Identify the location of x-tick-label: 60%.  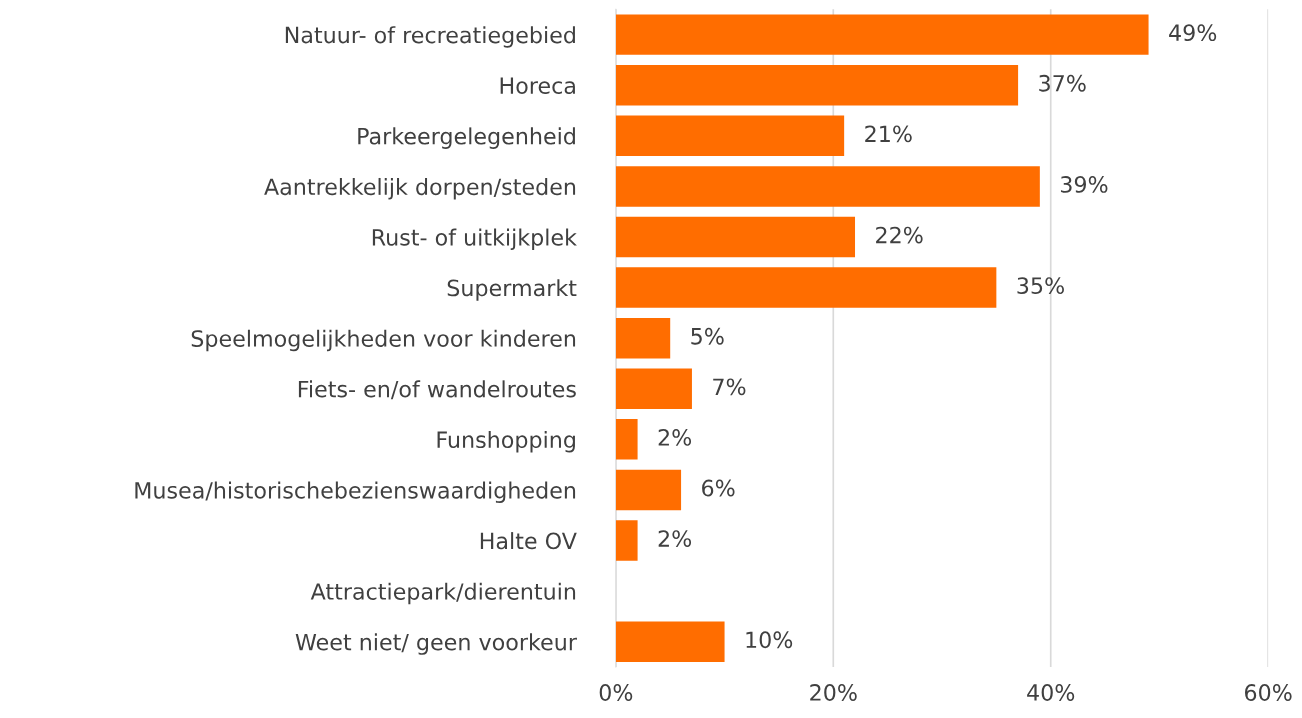
(1268, 692).